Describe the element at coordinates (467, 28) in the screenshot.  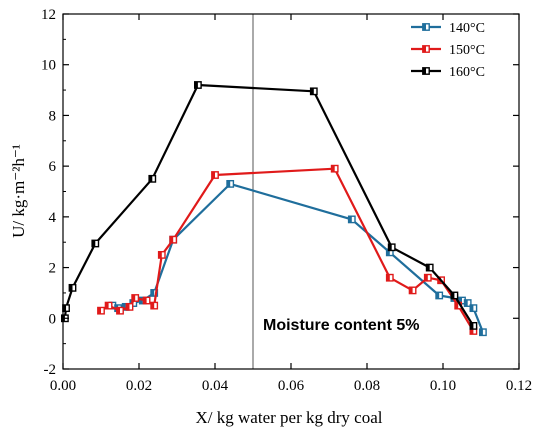
I see `legend-label: 140°C` at that location.